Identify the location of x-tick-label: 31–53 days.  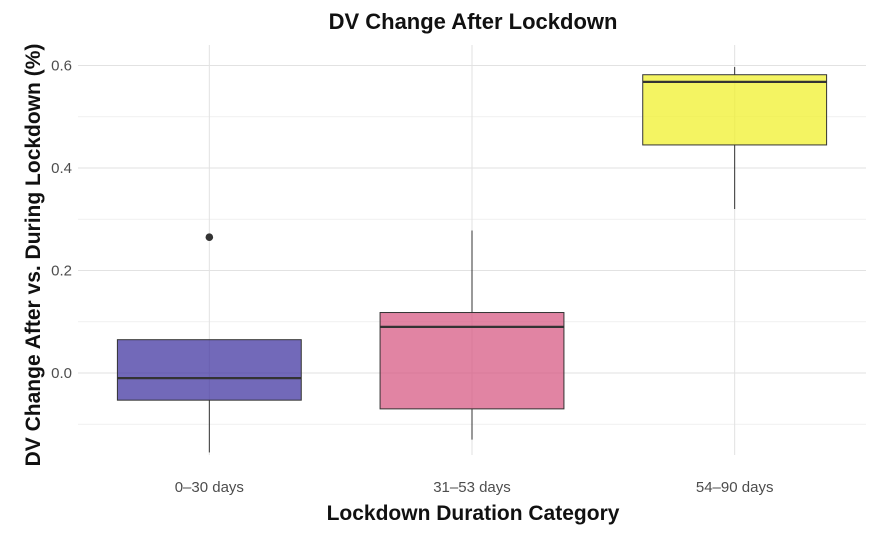
(472, 487).